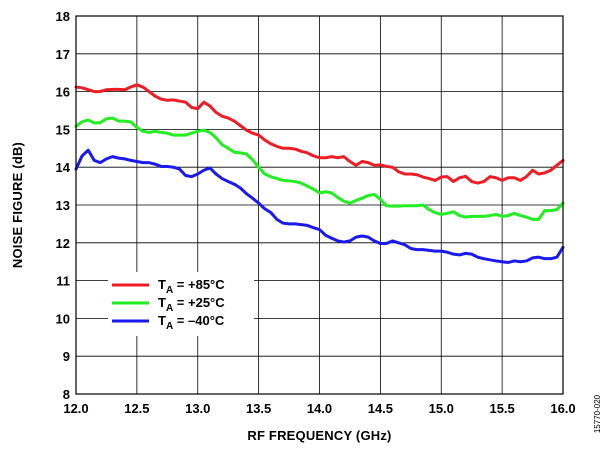 The height and width of the screenshot is (449, 605). I want to click on figure-id-label: 15770-020, so click(597, 413).